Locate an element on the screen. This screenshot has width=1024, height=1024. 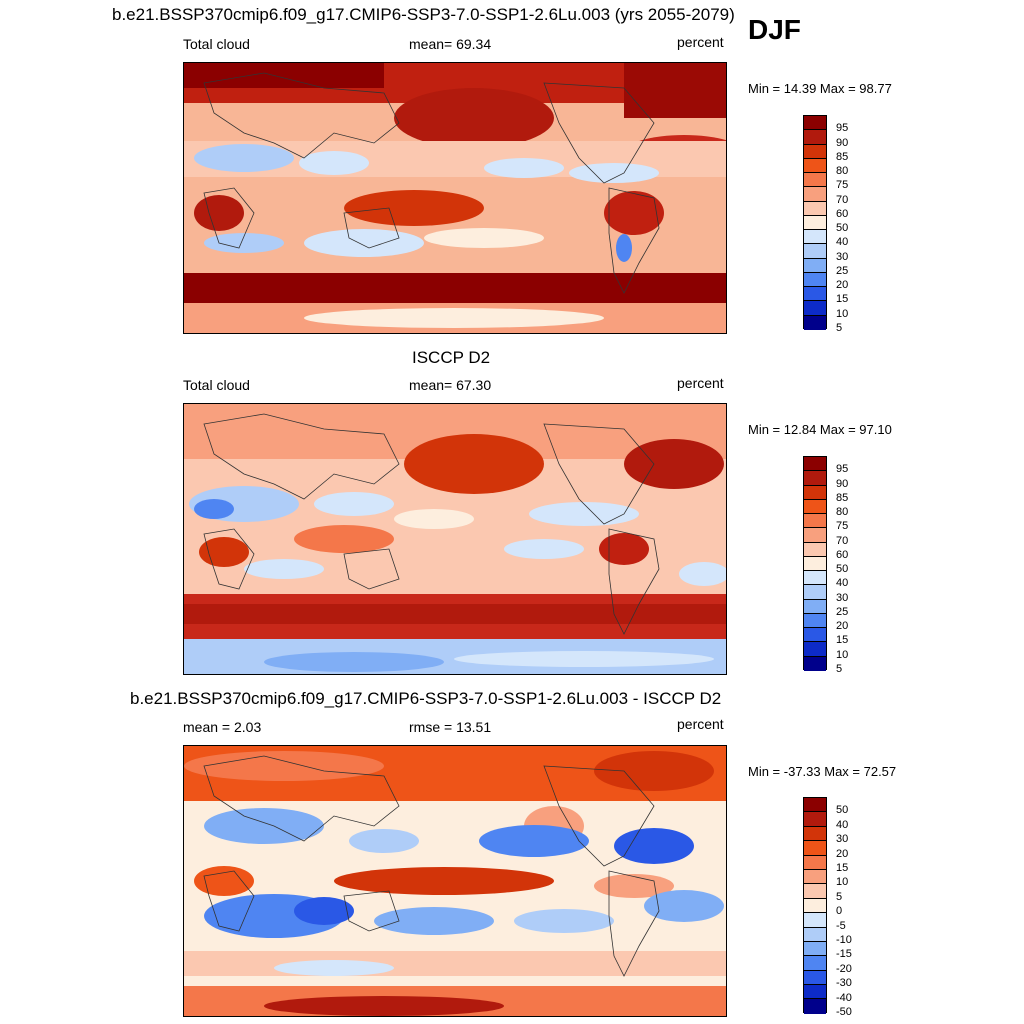
season-label: DJF is located at coordinates (774, 29).